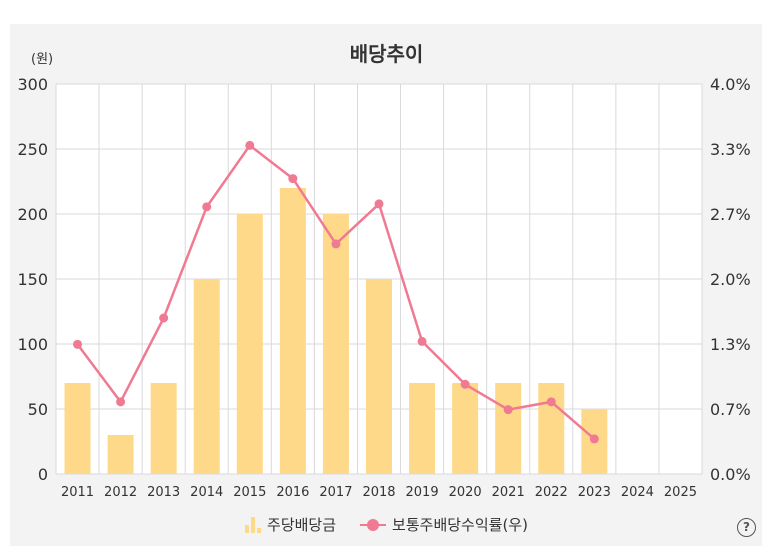  What do you see at coordinates (508, 428) in the screenshot?
I see `bar-2021` at bounding box center [508, 428].